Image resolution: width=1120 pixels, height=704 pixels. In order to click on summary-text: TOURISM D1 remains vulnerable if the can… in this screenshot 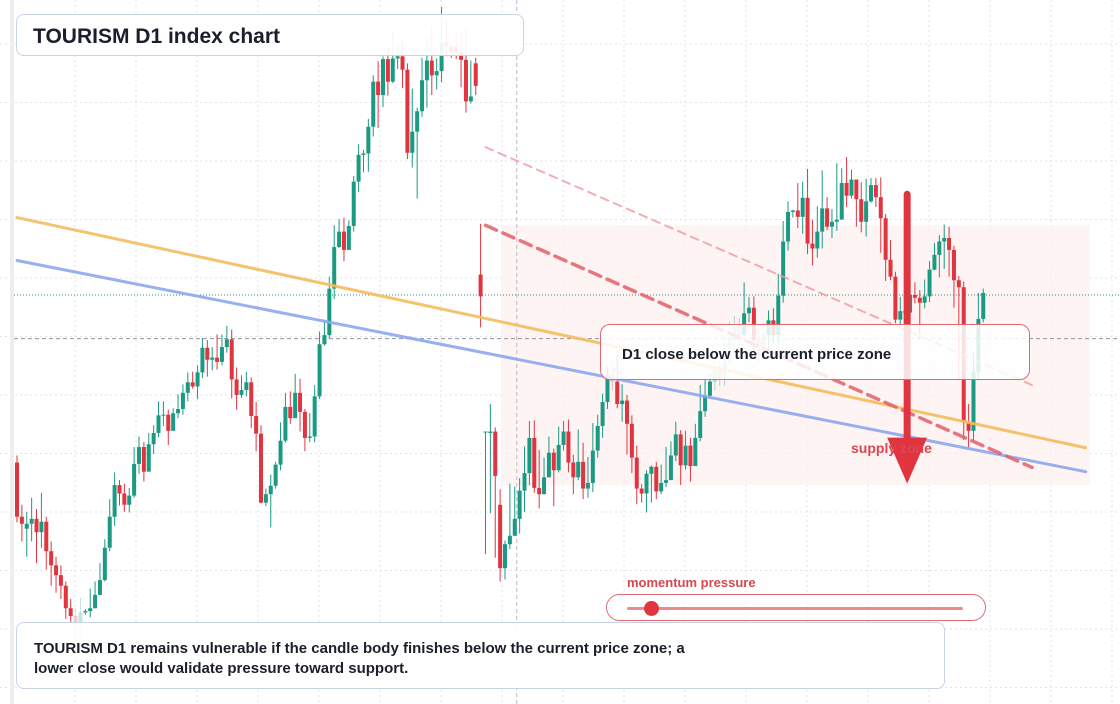, I will do `click(359, 658)`.